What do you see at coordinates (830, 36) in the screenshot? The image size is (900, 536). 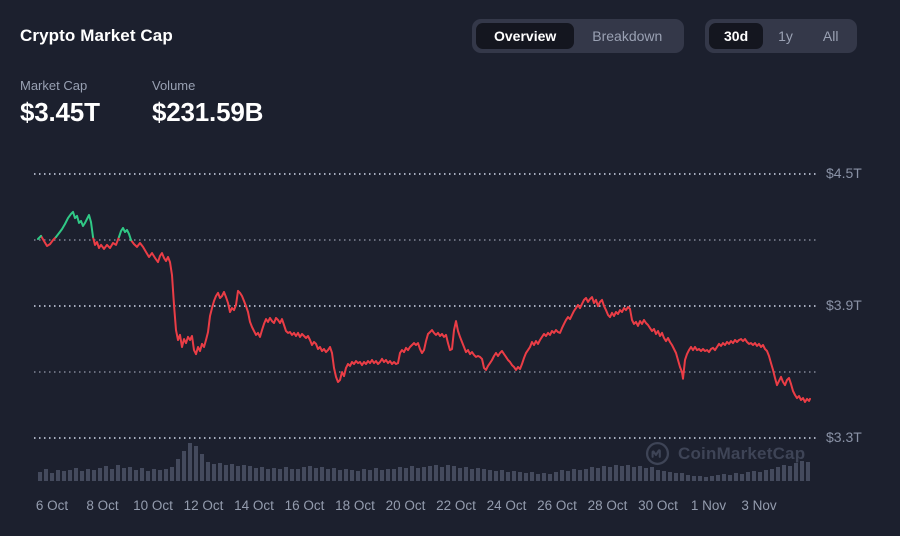 I see `range-all: All` at bounding box center [830, 36].